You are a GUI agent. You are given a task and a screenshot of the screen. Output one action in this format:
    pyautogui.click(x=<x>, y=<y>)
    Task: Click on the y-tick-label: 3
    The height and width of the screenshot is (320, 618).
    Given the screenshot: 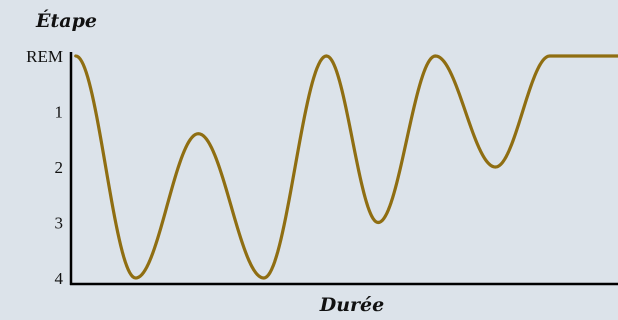 What is the action you would take?
    pyautogui.click(x=59, y=223)
    